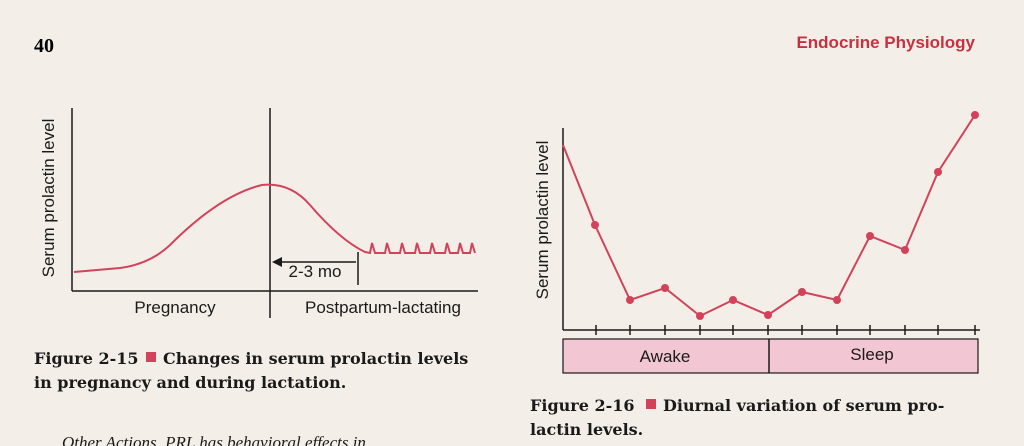 The width and height of the screenshot is (1024, 446). I want to click on caption: lactin levels., so click(586, 429).